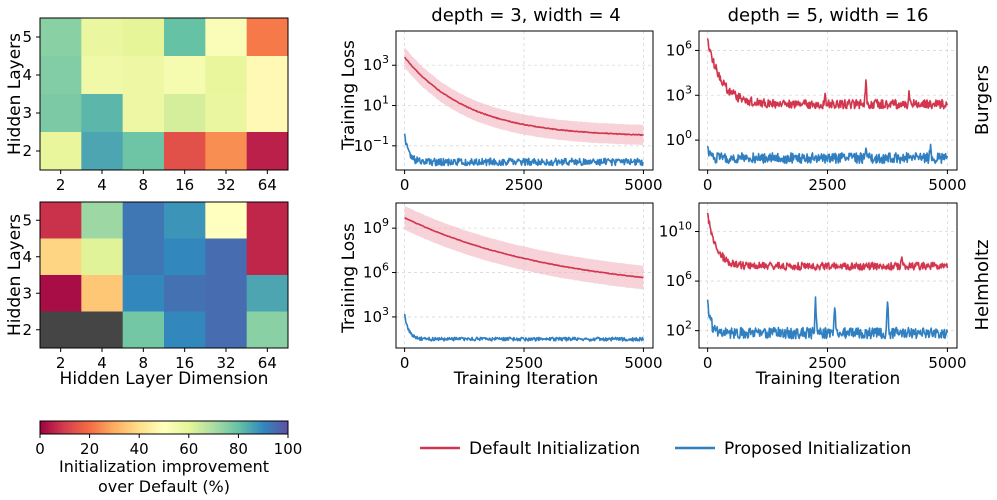  Describe the element at coordinates (554, 449) in the screenshot. I see `legend-default-label: Default Initialization` at that location.